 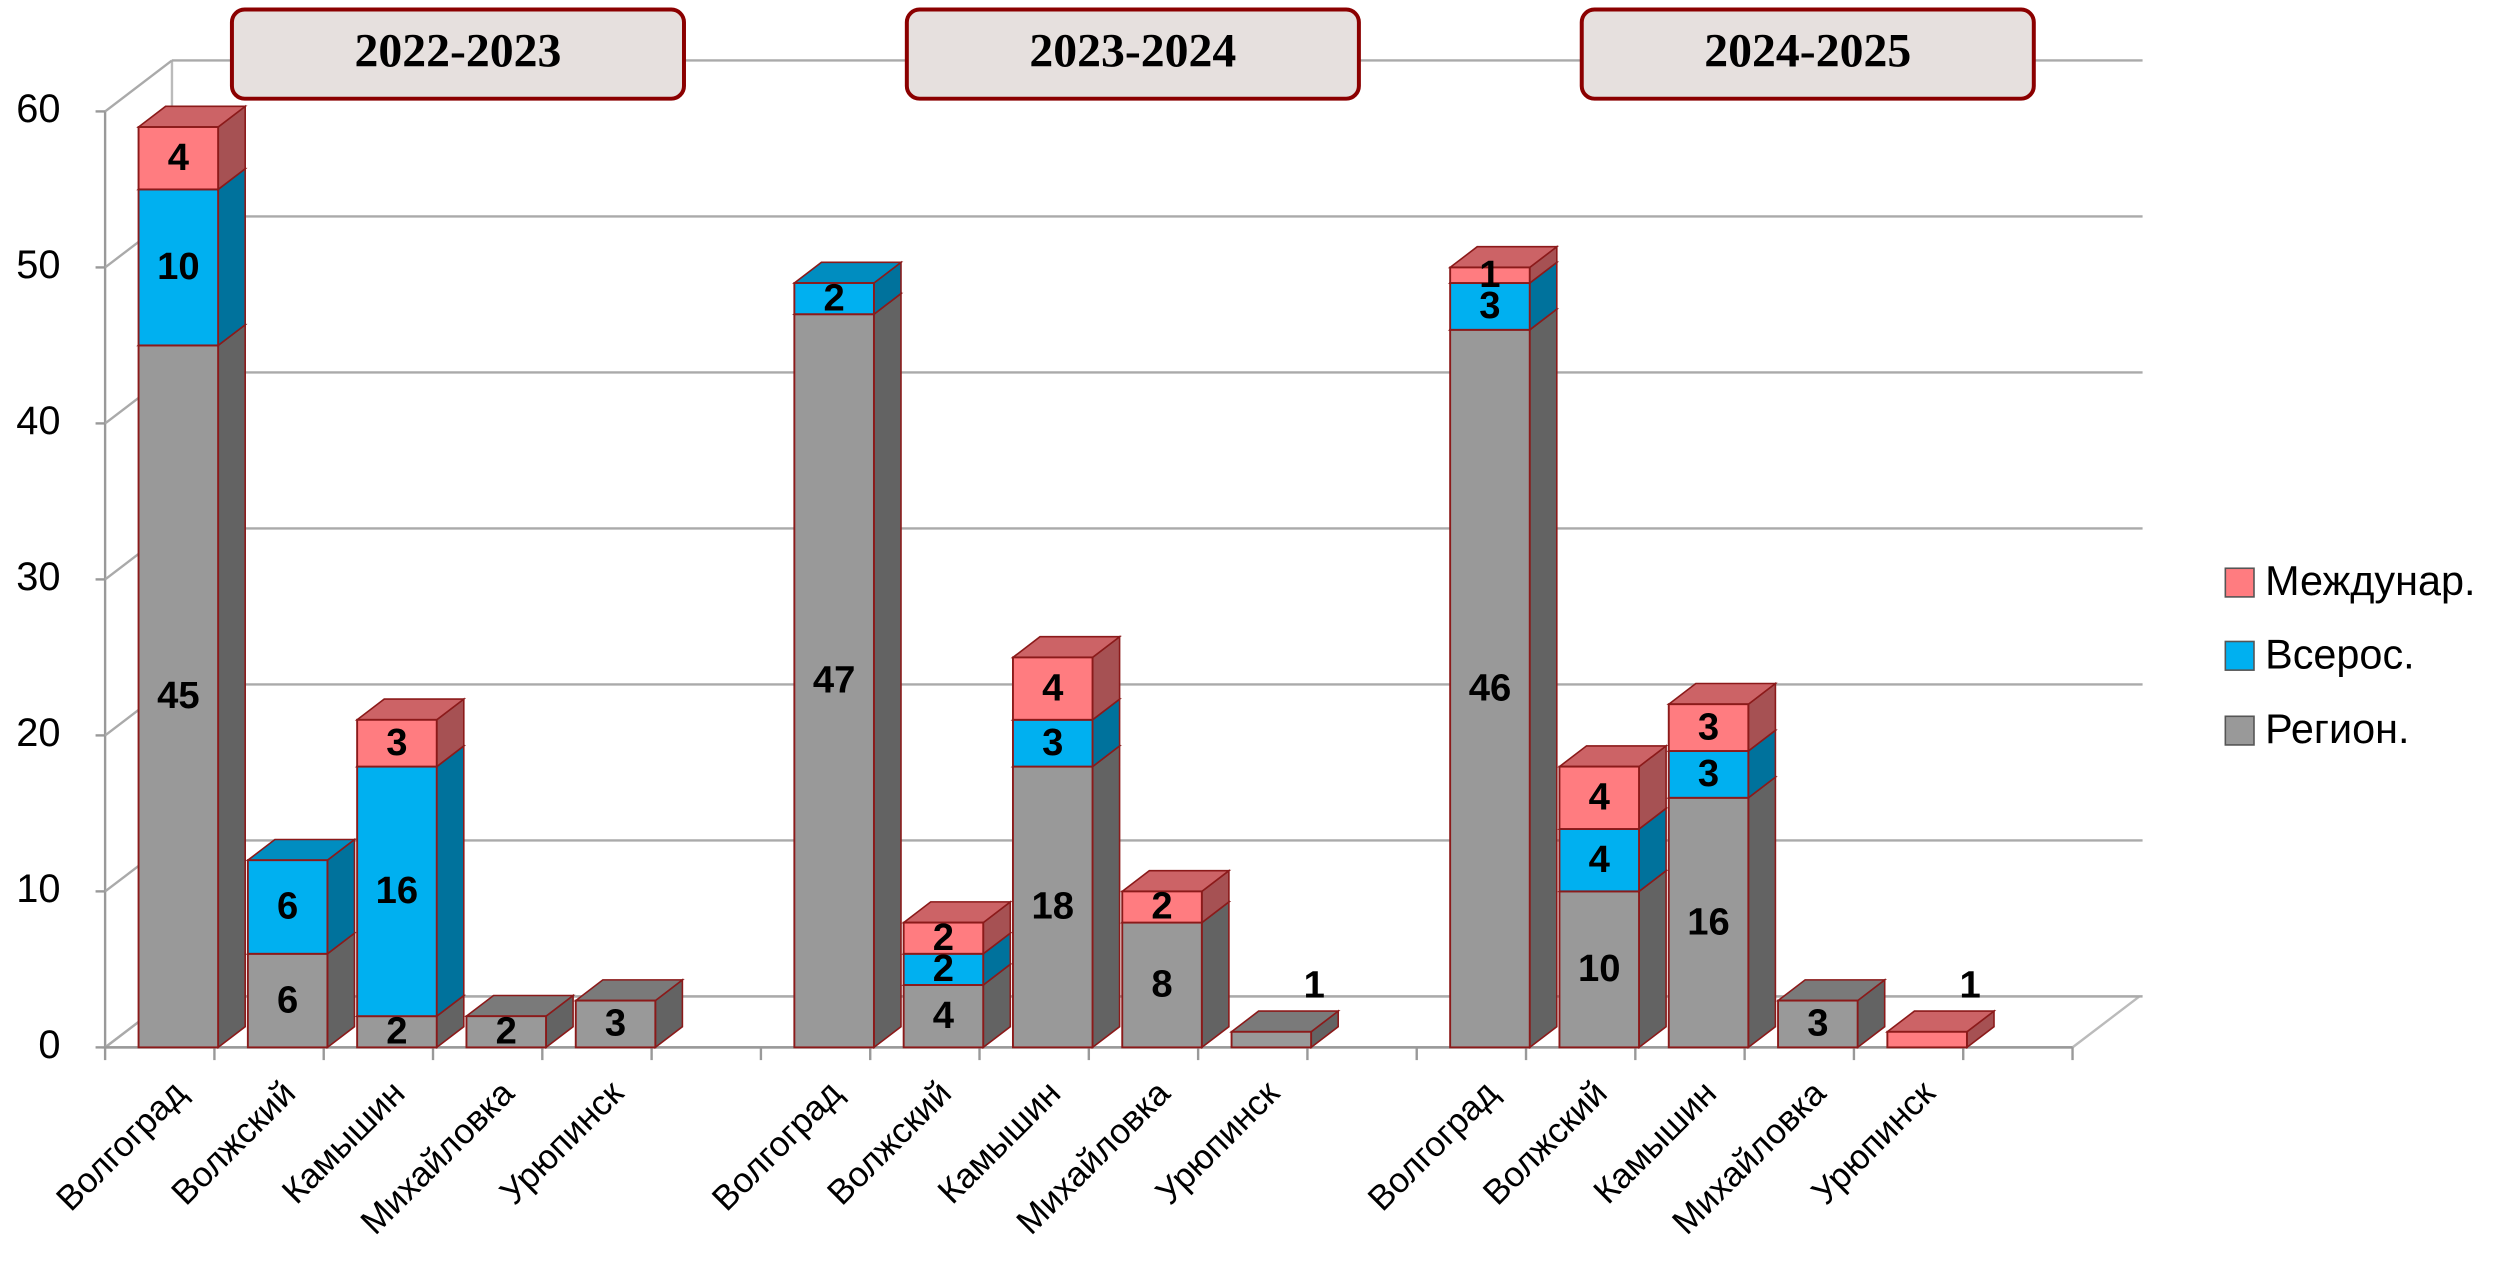 What do you see at coordinates (38, 733) in the screenshot?
I see `y-tick-label: 20` at bounding box center [38, 733].